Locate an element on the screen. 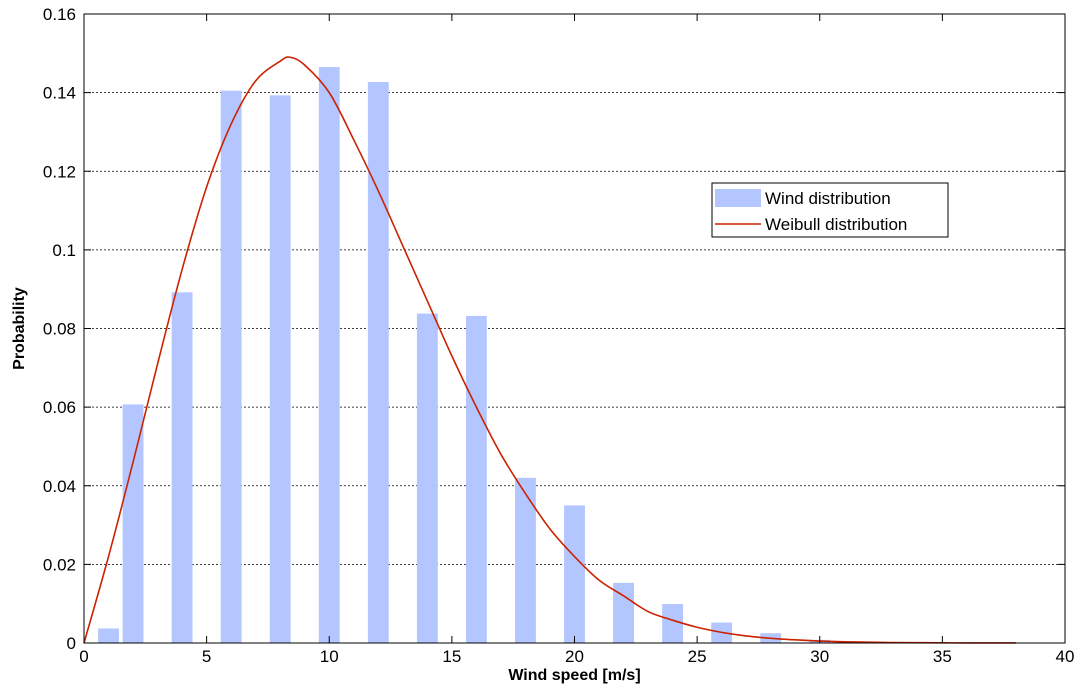 Image resolution: width=1083 pixels, height=691 pixels. y-tick-label: 0.06 is located at coordinates (59, 407).